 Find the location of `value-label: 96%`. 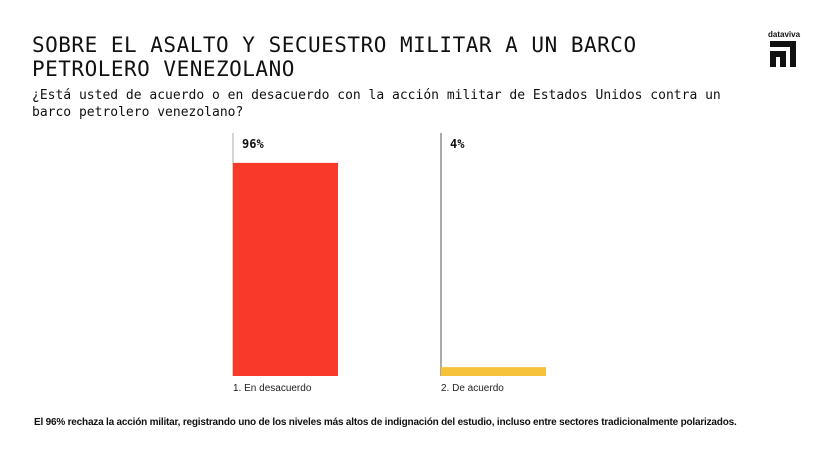

value-label: 96% is located at coordinates (253, 144).